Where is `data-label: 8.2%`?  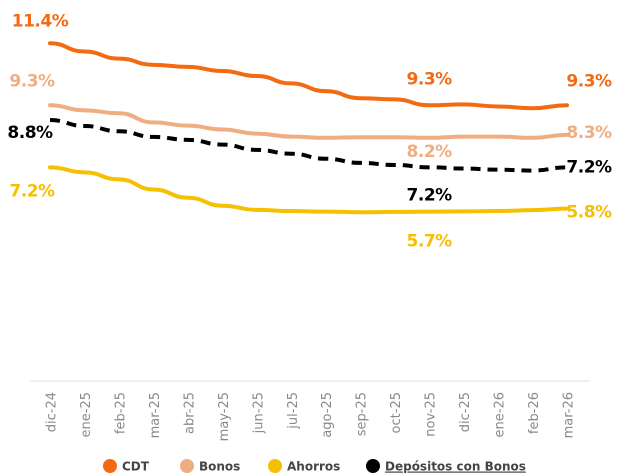
data-label: 8.2% is located at coordinates (430, 152).